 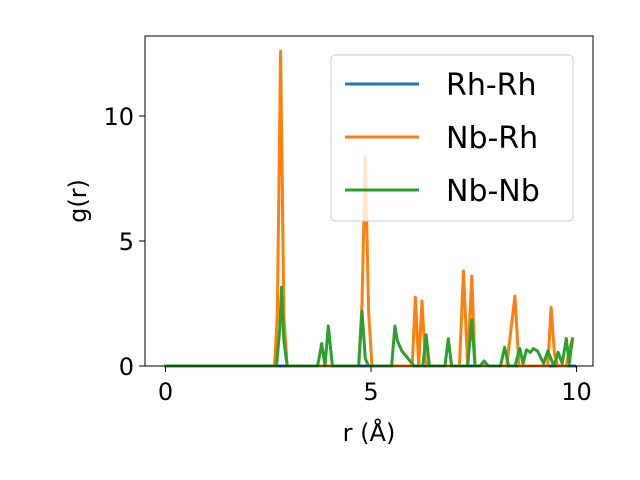 What do you see at coordinates (491, 85) in the screenshot?
I see `legend-label-rh-rh: Rh-Rh` at bounding box center [491, 85].